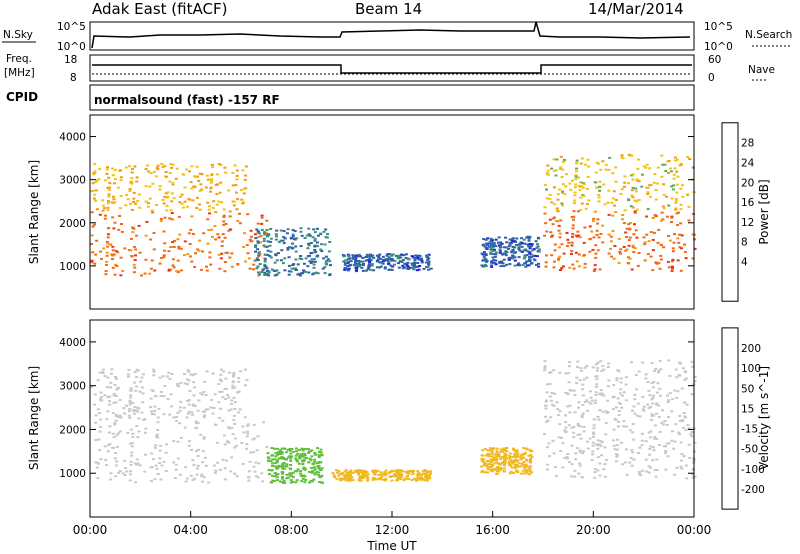 This screenshot has width=800, height=554. What do you see at coordinates (761, 70) in the screenshot?
I see `nave-label: Nave` at bounding box center [761, 70].